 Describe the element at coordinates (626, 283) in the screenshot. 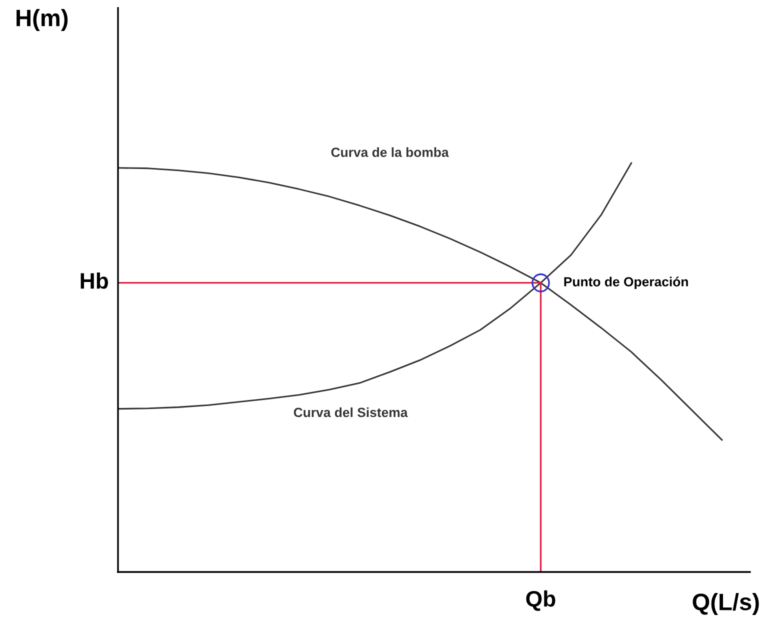

I see `annotation: Punto de Operación` at that location.